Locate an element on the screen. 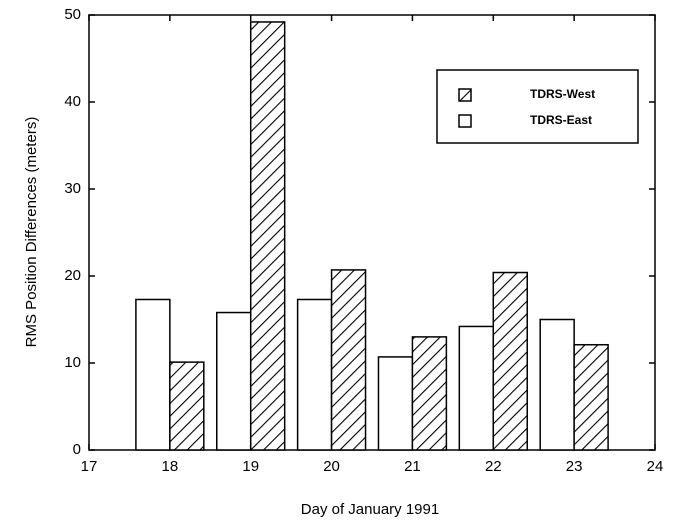  x-tick-label: 17 is located at coordinates (89, 466).